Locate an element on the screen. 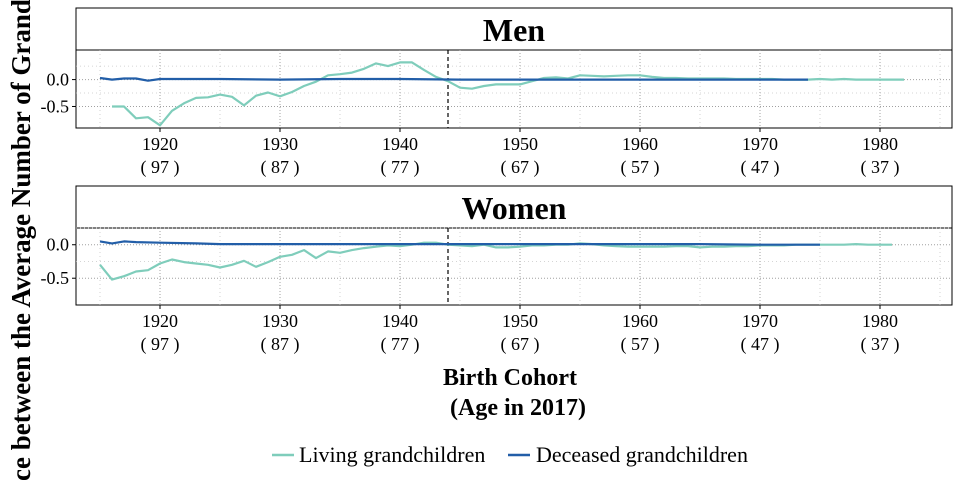 This screenshot has height=480, width=960. y-axis-ticks-men: 0.0 -0.5 is located at coordinates (58, 93).